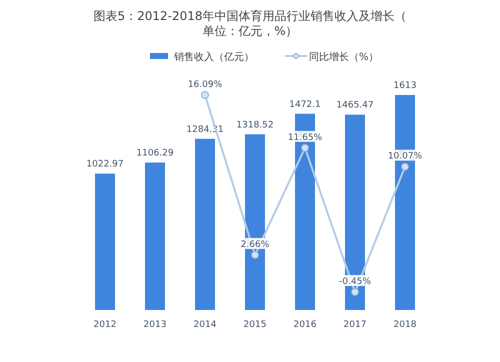  I want to click on chart-title: 图表5：2012-2018年中国体育用品行业销售收入及增长（单位：亿元，%）, so click(250, 23).